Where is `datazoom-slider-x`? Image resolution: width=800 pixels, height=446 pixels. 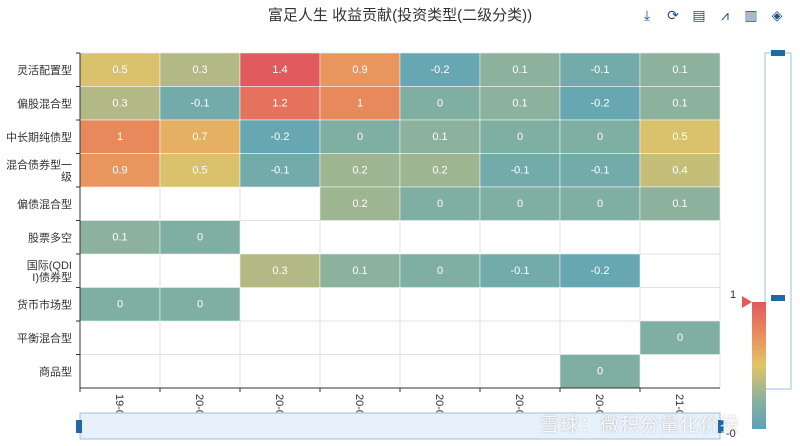 datazoom-slider-x is located at coordinates (400, 426).